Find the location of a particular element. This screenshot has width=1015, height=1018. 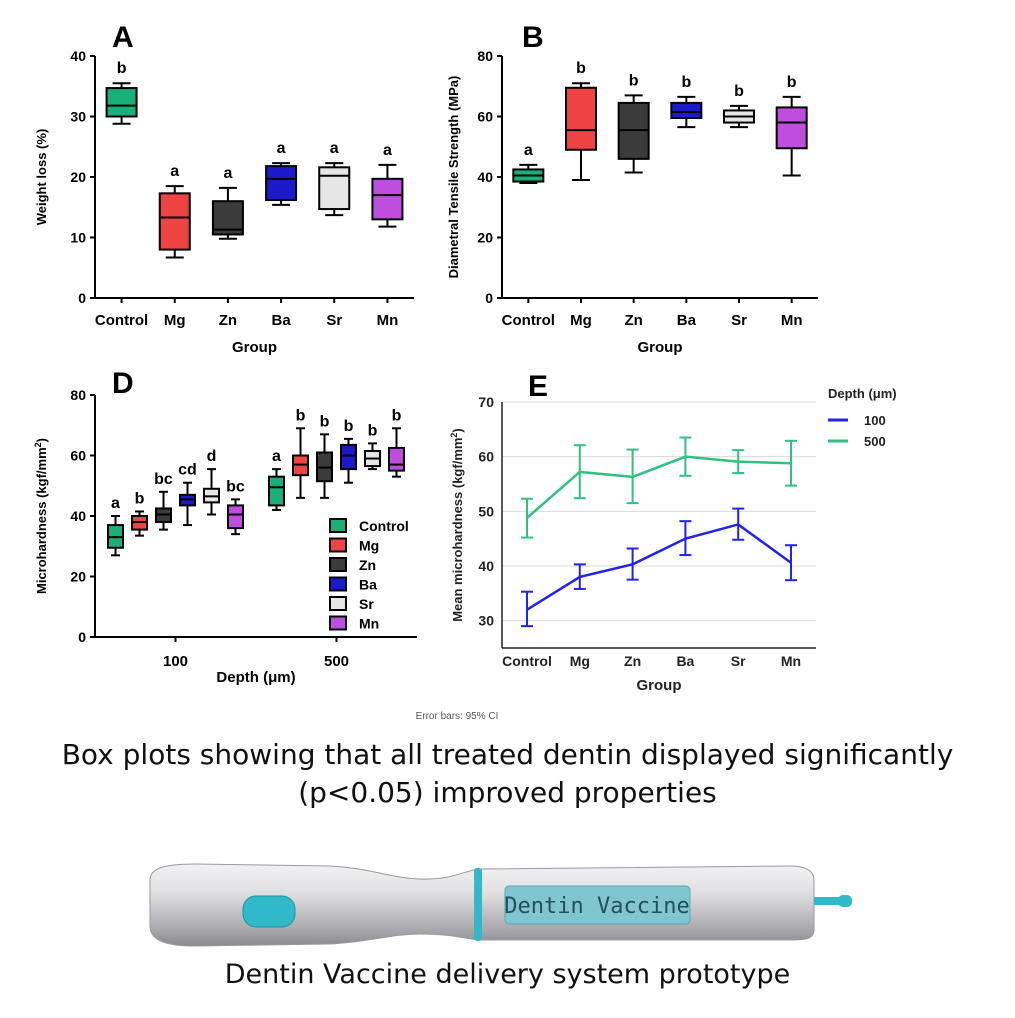

significance-letter: cd is located at coordinates (187, 470).